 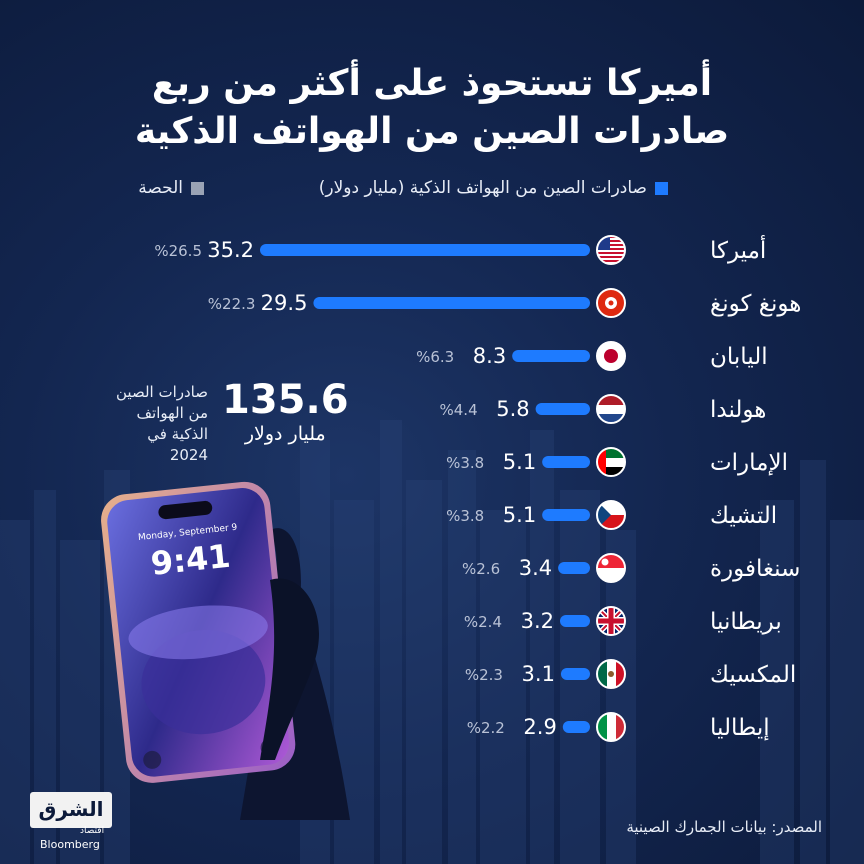 I want to click on category-label-0: أميركا, so click(x=738, y=249).